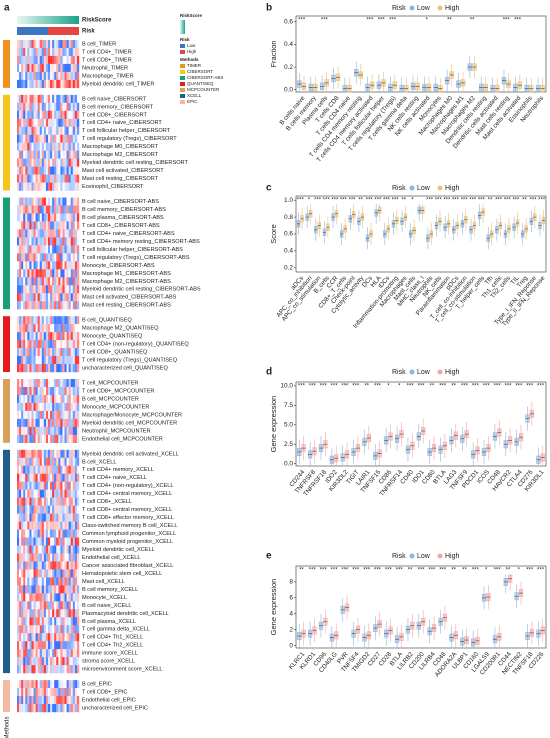  Describe the element at coordinates (412, 372) in the screenshot. I see `legend-key` at that location.